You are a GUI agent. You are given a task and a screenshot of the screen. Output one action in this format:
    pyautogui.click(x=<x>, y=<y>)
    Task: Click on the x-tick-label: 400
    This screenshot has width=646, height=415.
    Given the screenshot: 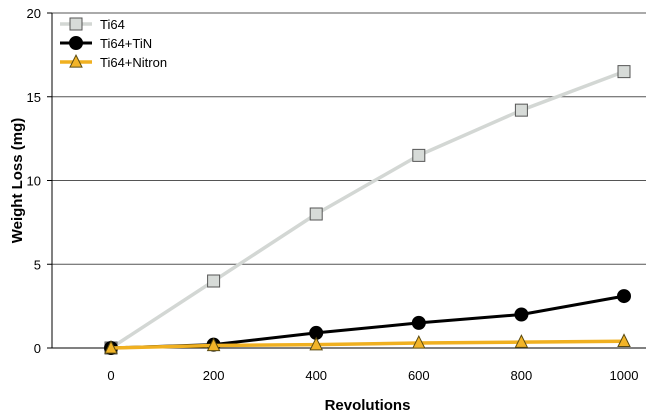 What is the action you would take?
    pyautogui.click(x=316, y=375)
    